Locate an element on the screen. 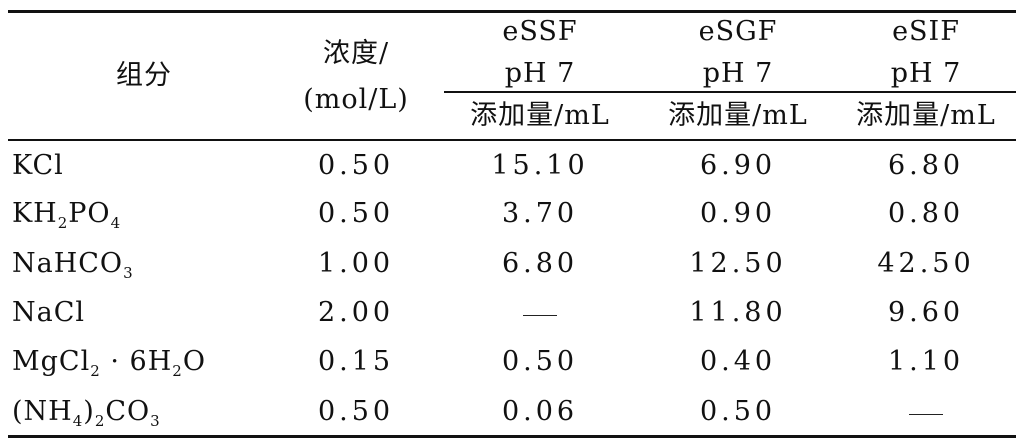 The image size is (1024, 448). header-group-sub-essf: 添加量/mL is located at coordinates (540, 115).